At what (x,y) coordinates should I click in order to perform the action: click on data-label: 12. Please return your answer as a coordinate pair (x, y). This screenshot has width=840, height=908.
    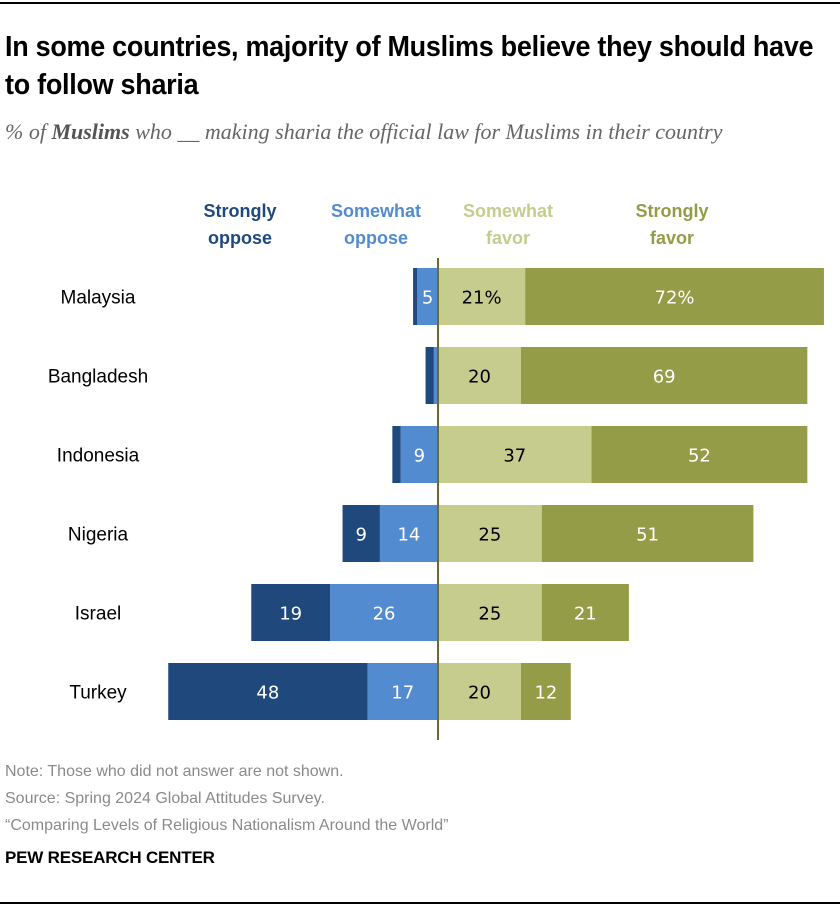
    Looking at the image, I should click on (545, 693).